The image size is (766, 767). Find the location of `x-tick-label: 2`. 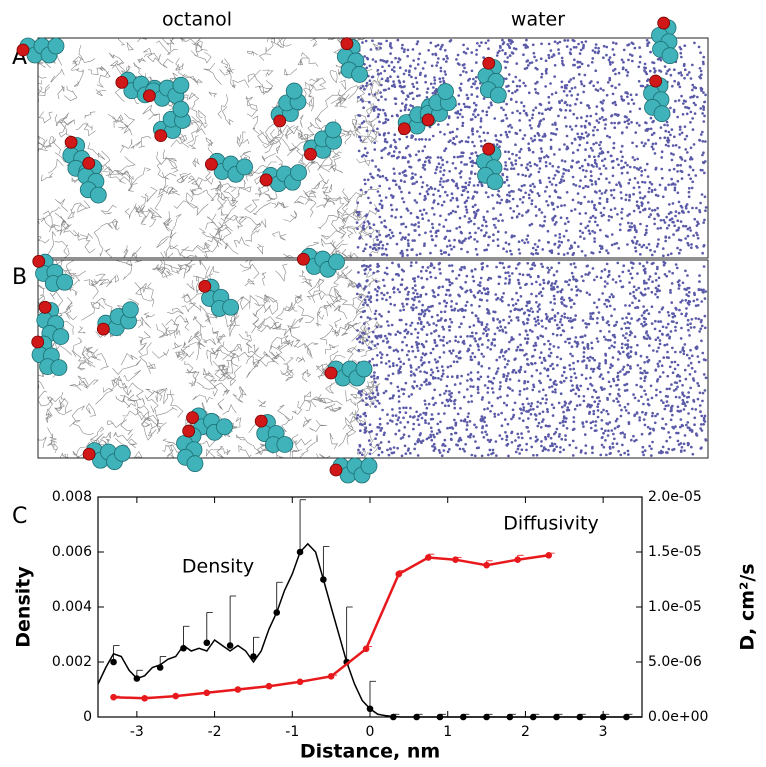

x-tick-label: 2 is located at coordinates (525, 732).